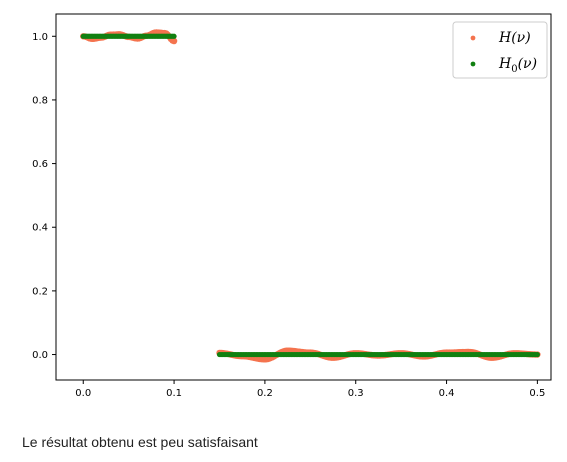 This screenshot has height=462, width=567. I want to click on caption-text: Le résultat obtenu est peu satisfaisant, so click(140, 442).